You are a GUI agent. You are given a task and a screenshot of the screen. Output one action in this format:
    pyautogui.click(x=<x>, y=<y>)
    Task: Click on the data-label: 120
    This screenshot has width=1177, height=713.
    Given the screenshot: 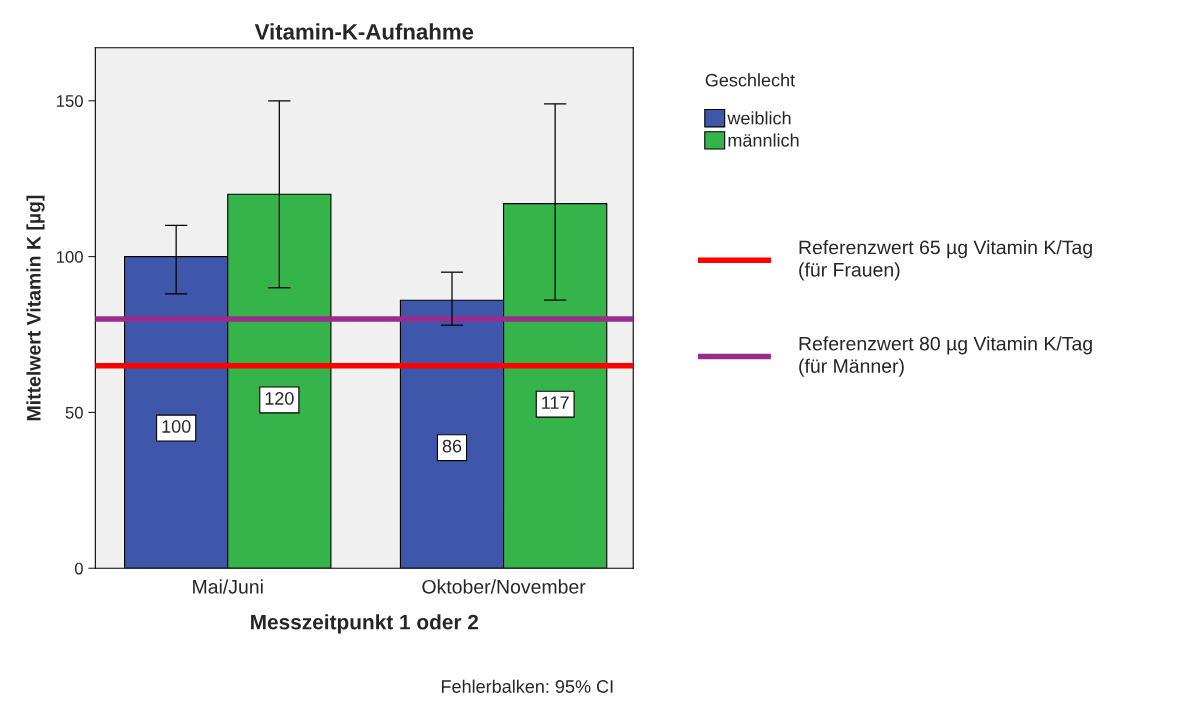 What is the action you would take?
    pyautogui.click(x=279, y=398)
    